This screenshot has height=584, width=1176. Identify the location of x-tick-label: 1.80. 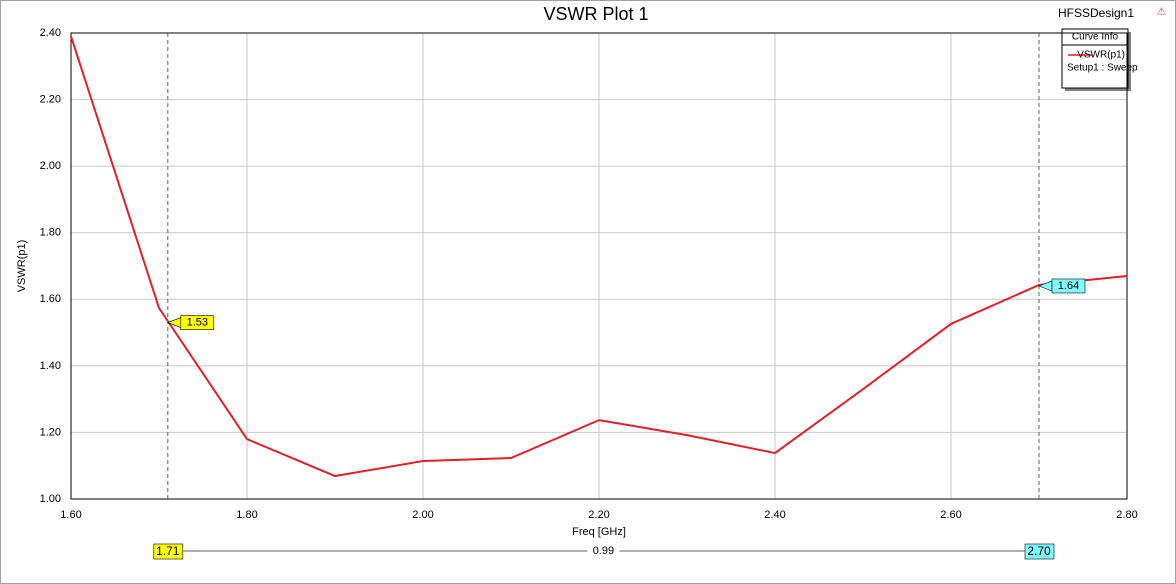
(246, 515).